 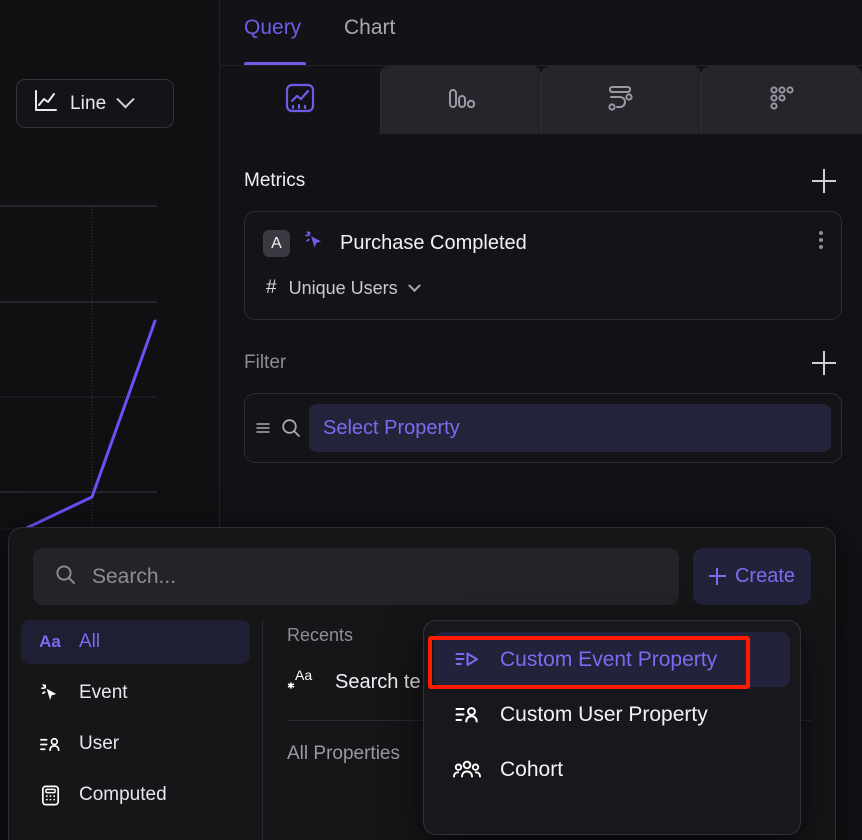 I want to click on category-item-computed: Computed, so click(x=135, y=795).